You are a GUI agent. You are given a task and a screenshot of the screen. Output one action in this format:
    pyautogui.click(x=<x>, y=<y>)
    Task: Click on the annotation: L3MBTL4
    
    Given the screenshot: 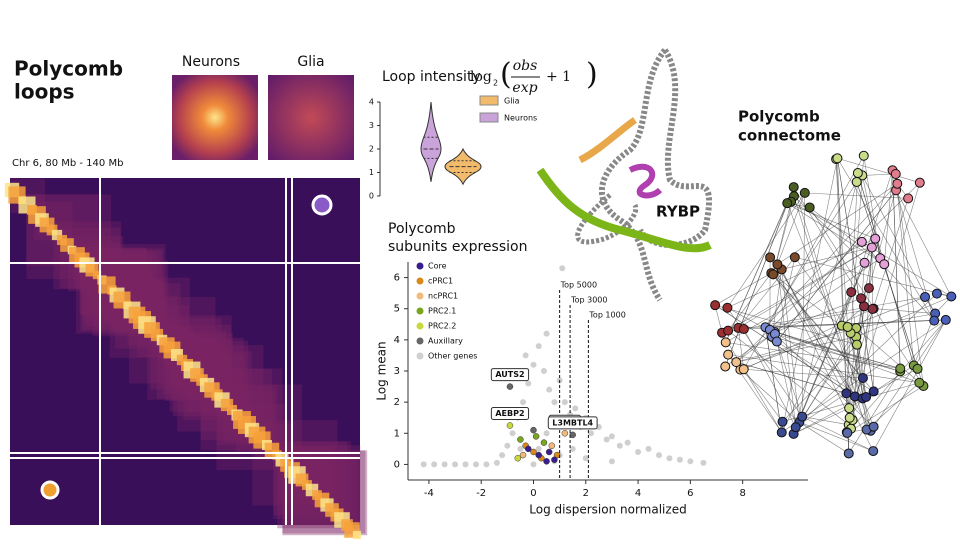 What is the action you would take?
    pyautogui.click(x=572, y=422)
    